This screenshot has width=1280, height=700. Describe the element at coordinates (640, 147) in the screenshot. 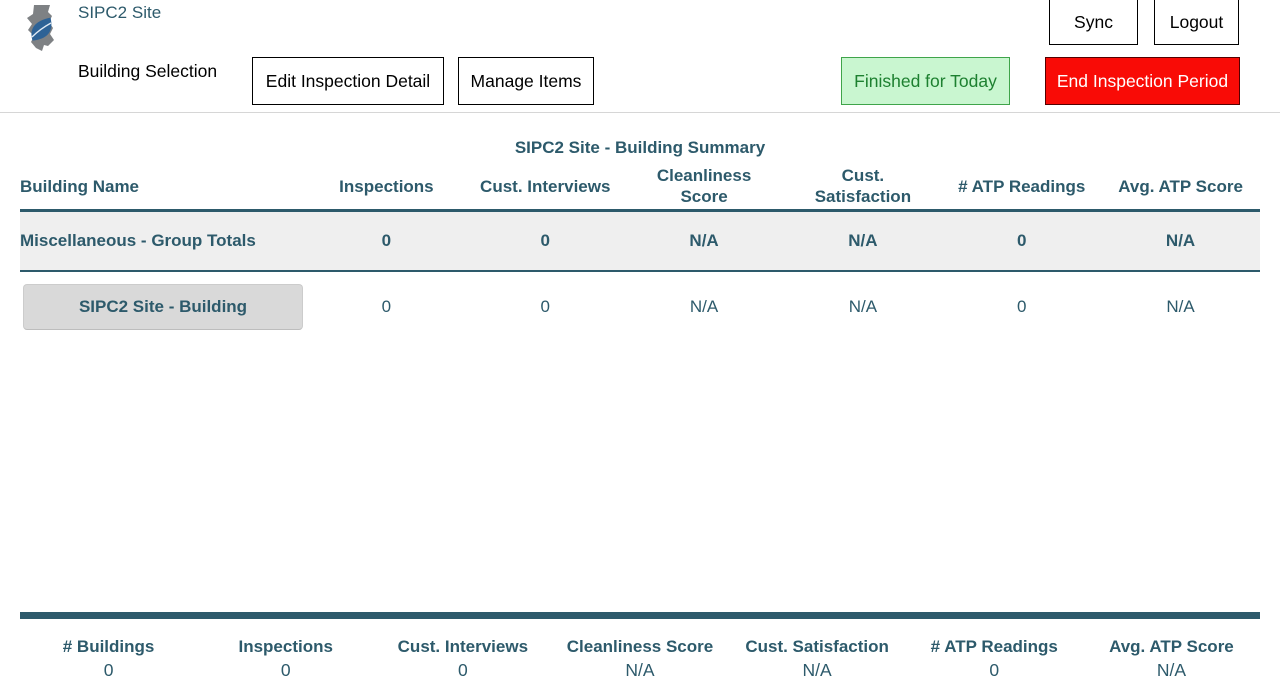

I see `table-title: SIPC2 Site - Building Summary` at that location.